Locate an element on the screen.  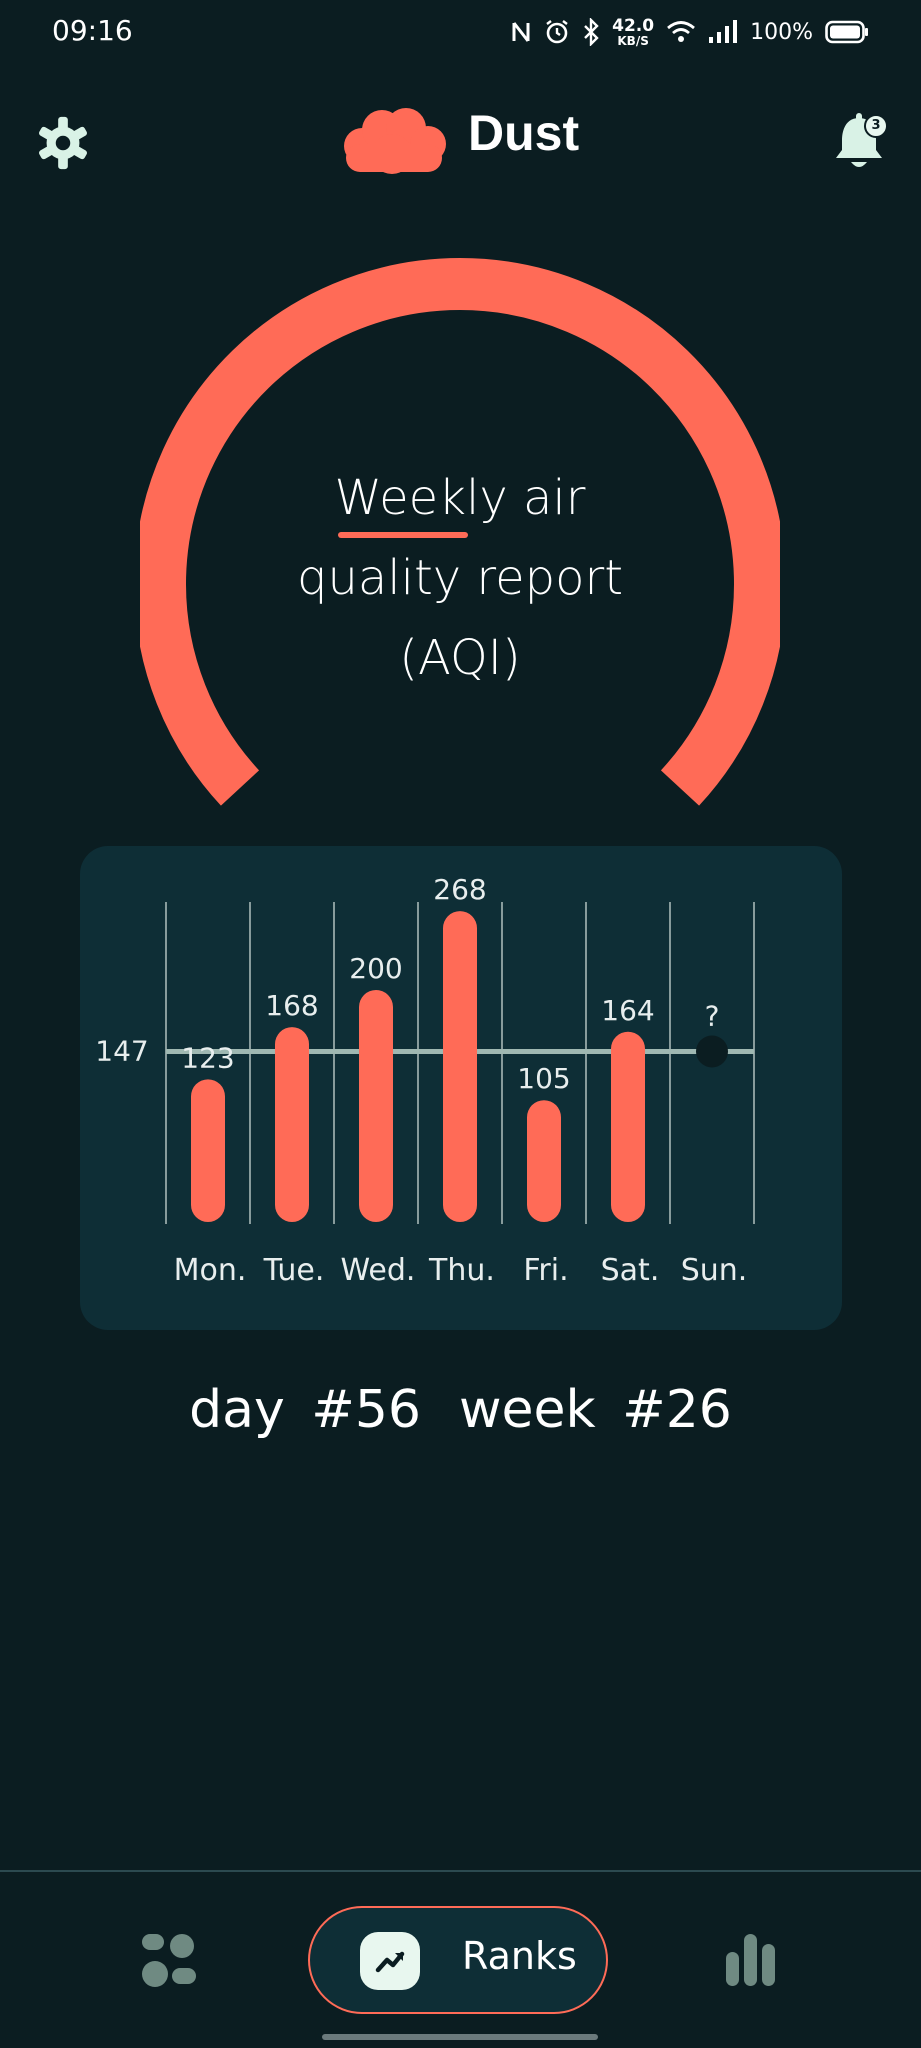
dust-cloud-logo-icon is located at coordinates (395, 141).